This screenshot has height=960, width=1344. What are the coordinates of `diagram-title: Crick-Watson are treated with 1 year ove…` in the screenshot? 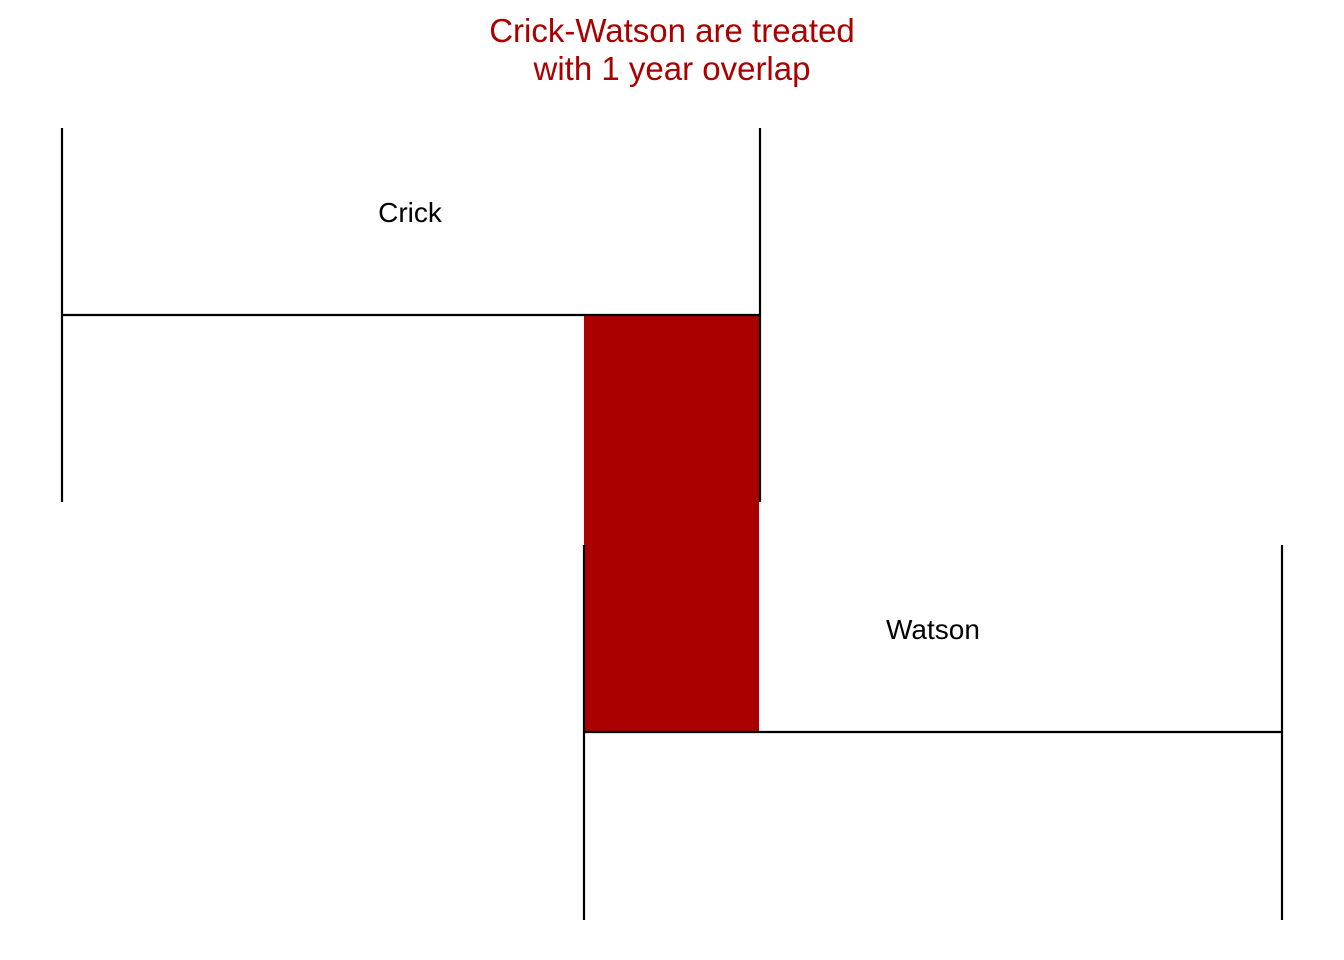 It's located at (672, 50).